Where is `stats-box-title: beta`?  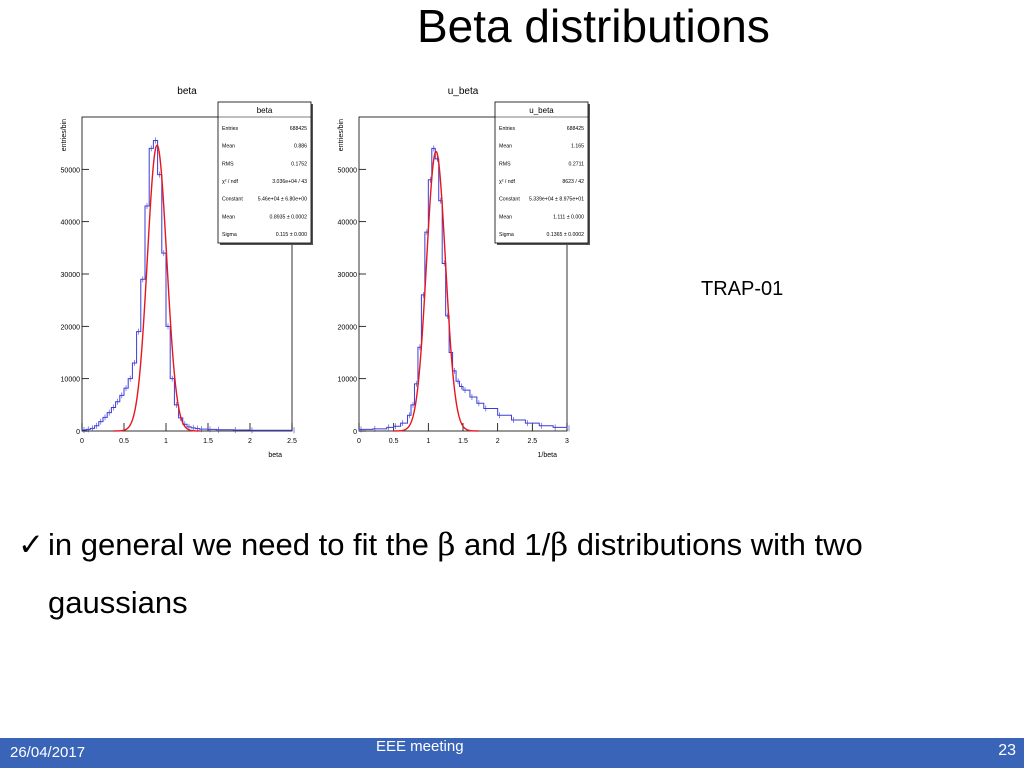 stats-box-title: beta is located at coordinates (265, 110).